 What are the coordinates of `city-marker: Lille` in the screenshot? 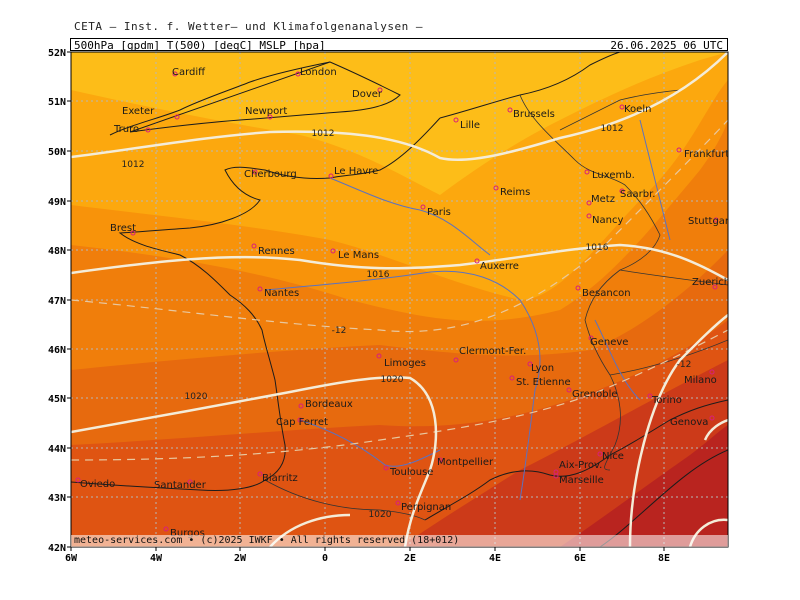 It's located at (466, 124).